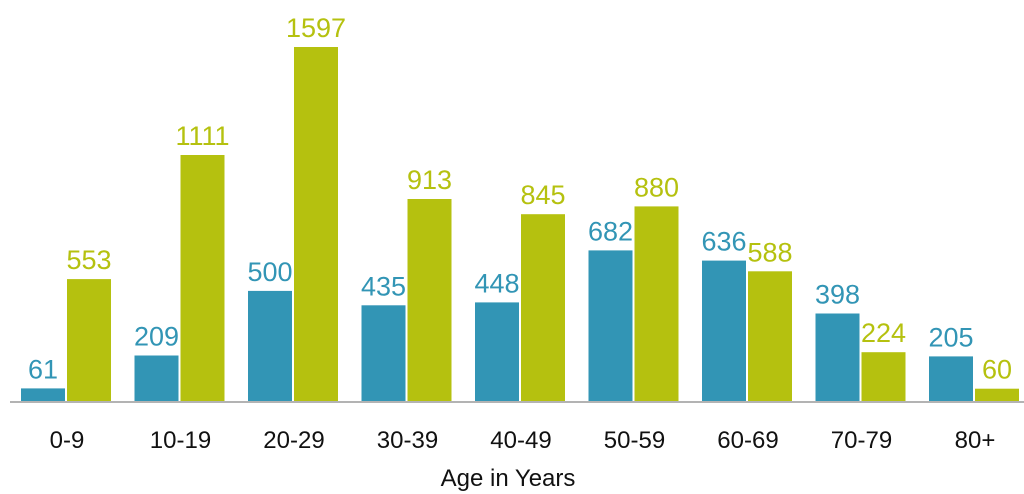 The image size is (1024, 494). I want to click on x-tick-label-60-69: 60-69, so click(747, 440).